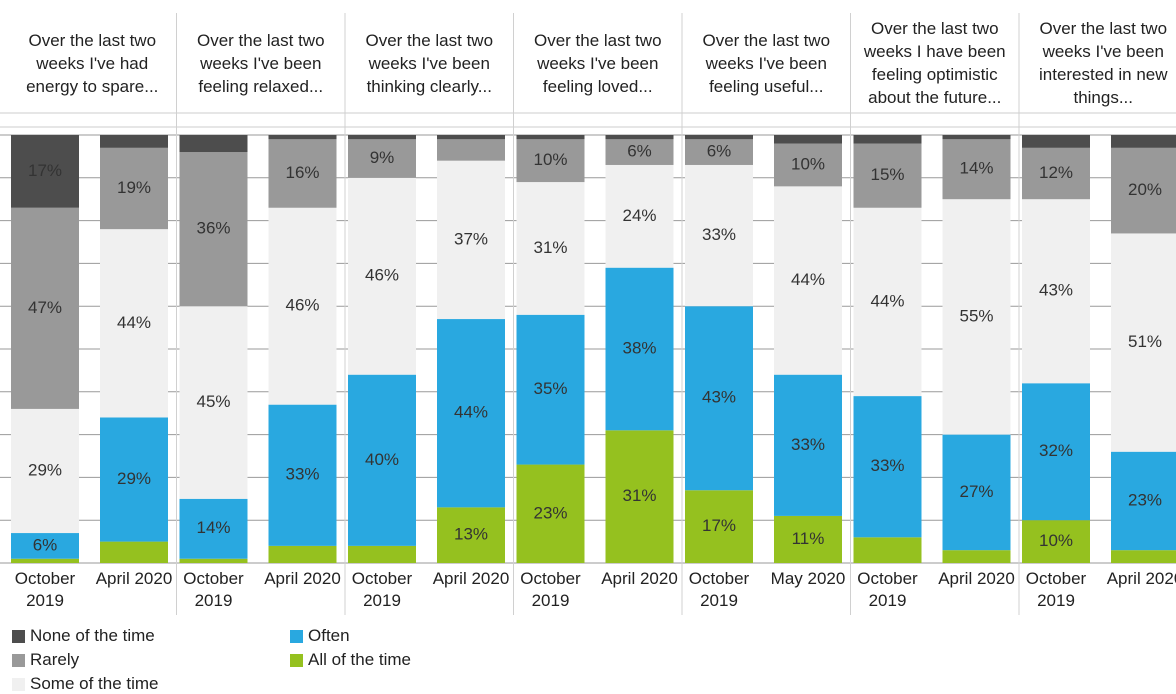  What do you see at coordinates (1145, 341) in the screenshot?
I see `data-label: 51%` at bounding box center [1145, 341].